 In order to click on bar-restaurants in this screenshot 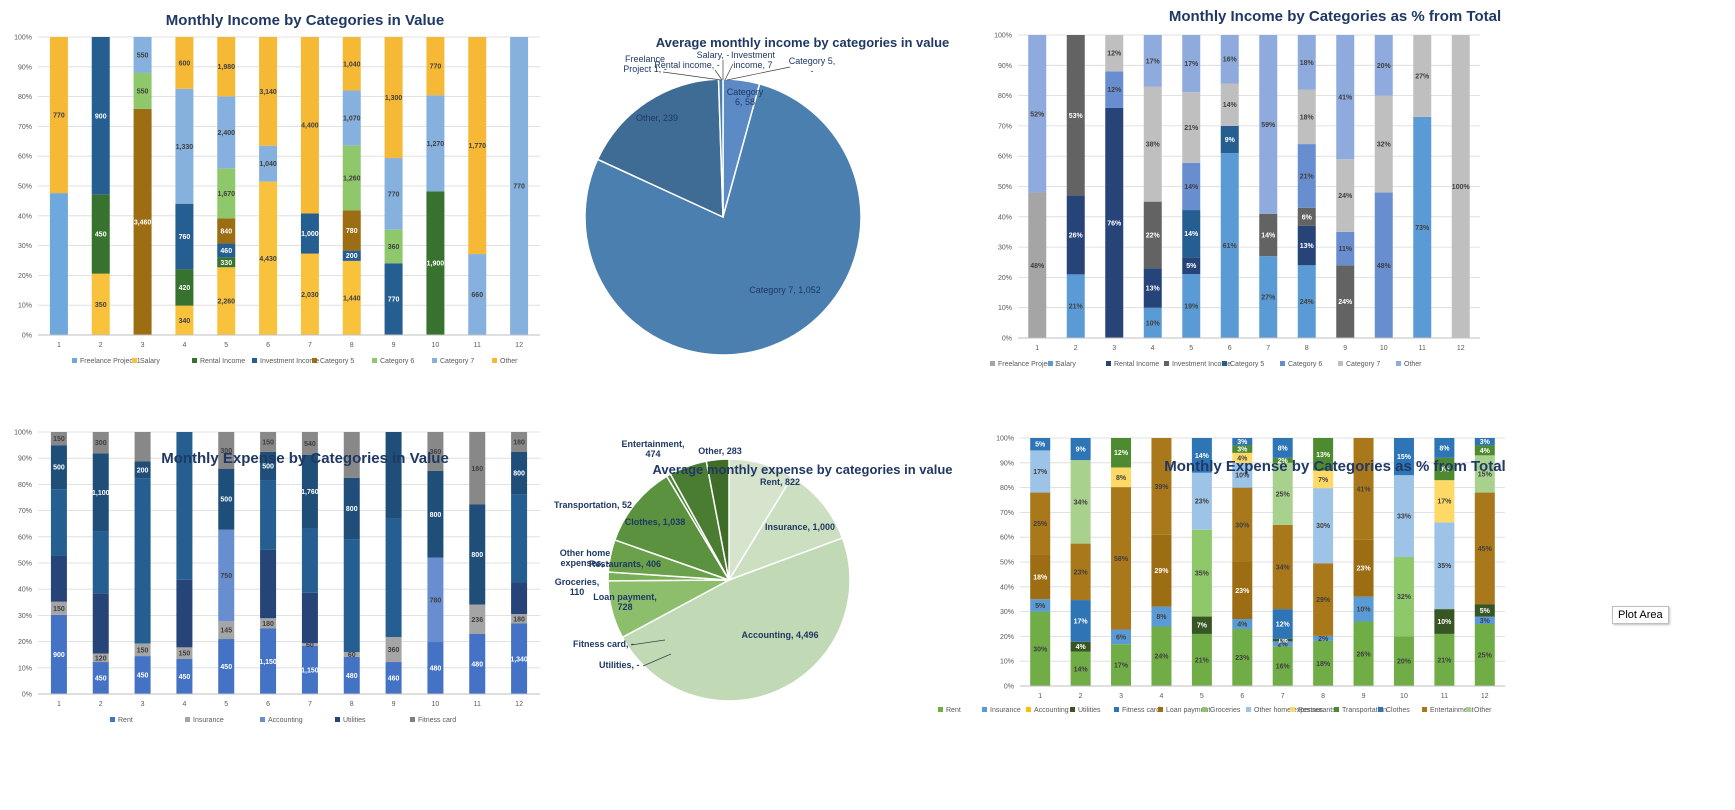, I will do `click(1121, 477)`.